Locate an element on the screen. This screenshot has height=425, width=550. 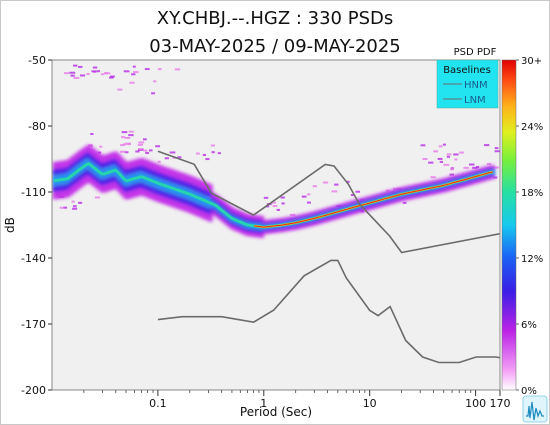
colorbar-tick-label: 30+ is located at coordinates (531, 61).